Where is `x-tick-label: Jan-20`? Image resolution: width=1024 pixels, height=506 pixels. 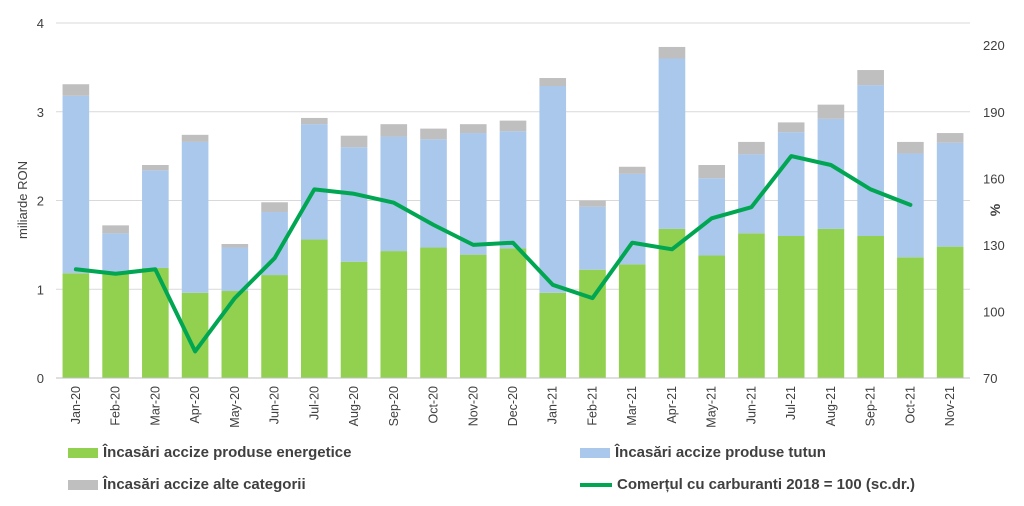 x-tick-label: Jan-20 is located at coordinates (76, 405).